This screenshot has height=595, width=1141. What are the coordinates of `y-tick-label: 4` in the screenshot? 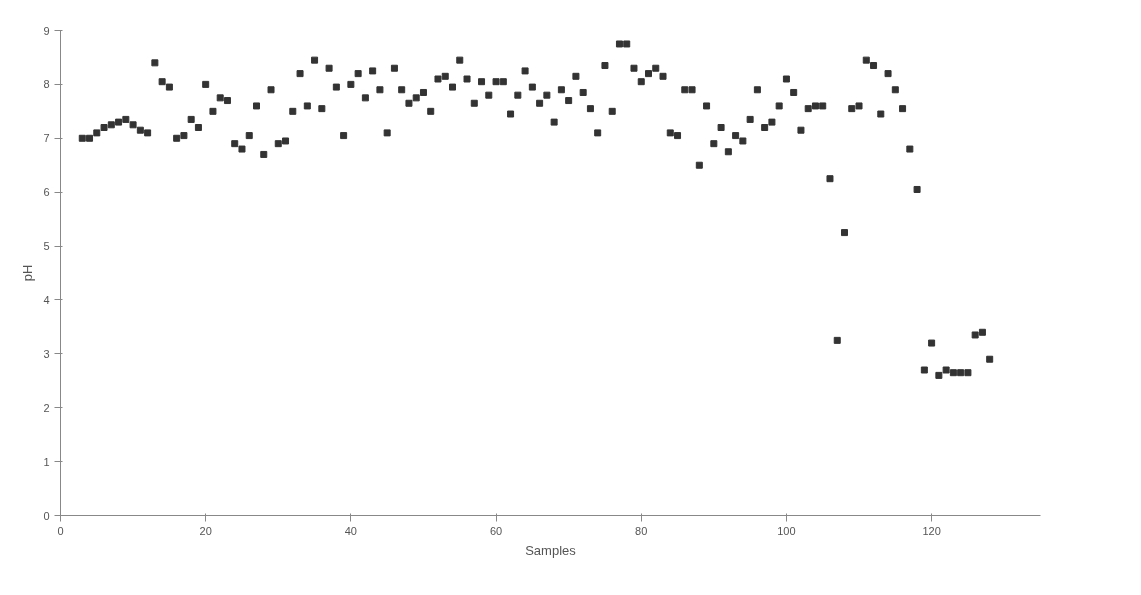 It's located at (46, 299).